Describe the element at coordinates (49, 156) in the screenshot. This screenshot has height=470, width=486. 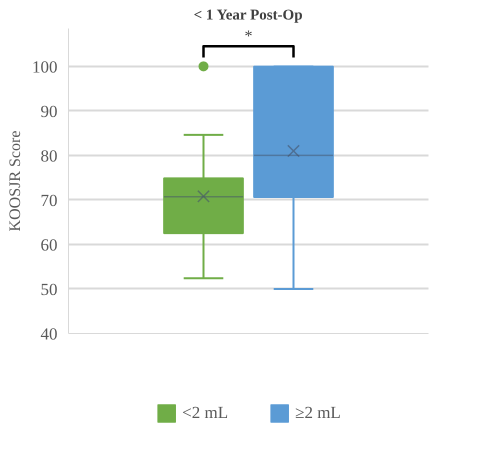
I see `y-tick-label: 80` at that location.